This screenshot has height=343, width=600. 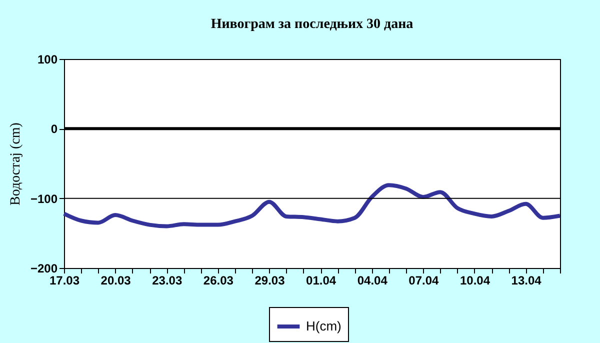 I want to click on x-tick-label: 29.03, so click(x=270, y=281).